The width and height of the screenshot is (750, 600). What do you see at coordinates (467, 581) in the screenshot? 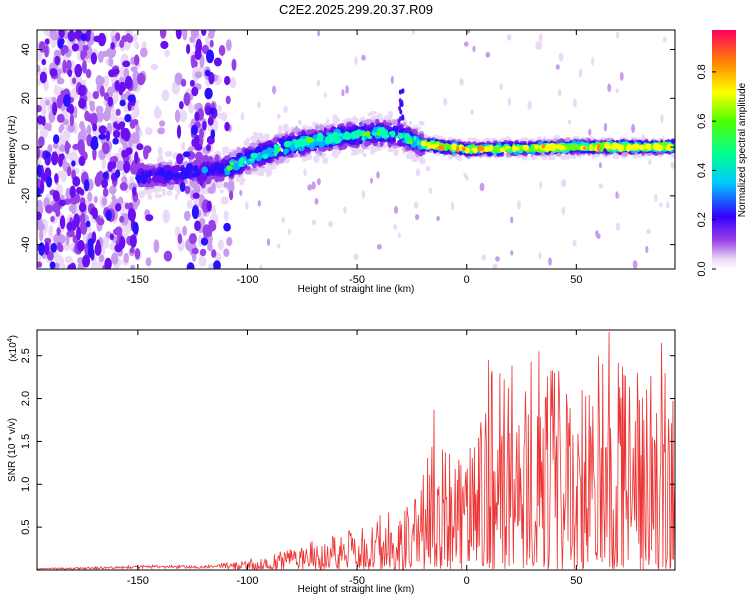
I see `x-tick-label: 0` at bounding box center [467, 581].